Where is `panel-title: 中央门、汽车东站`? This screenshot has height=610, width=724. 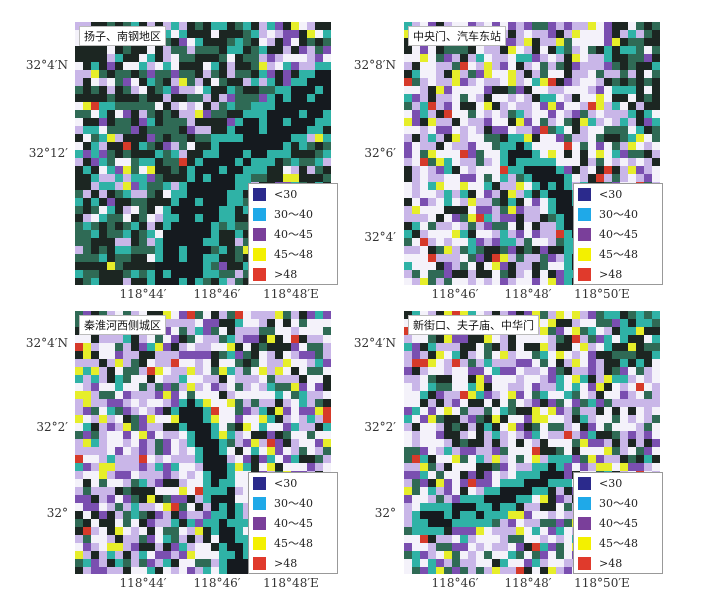 panel-title: 中央门、汽车东站 is located at coordinates (457, 36).